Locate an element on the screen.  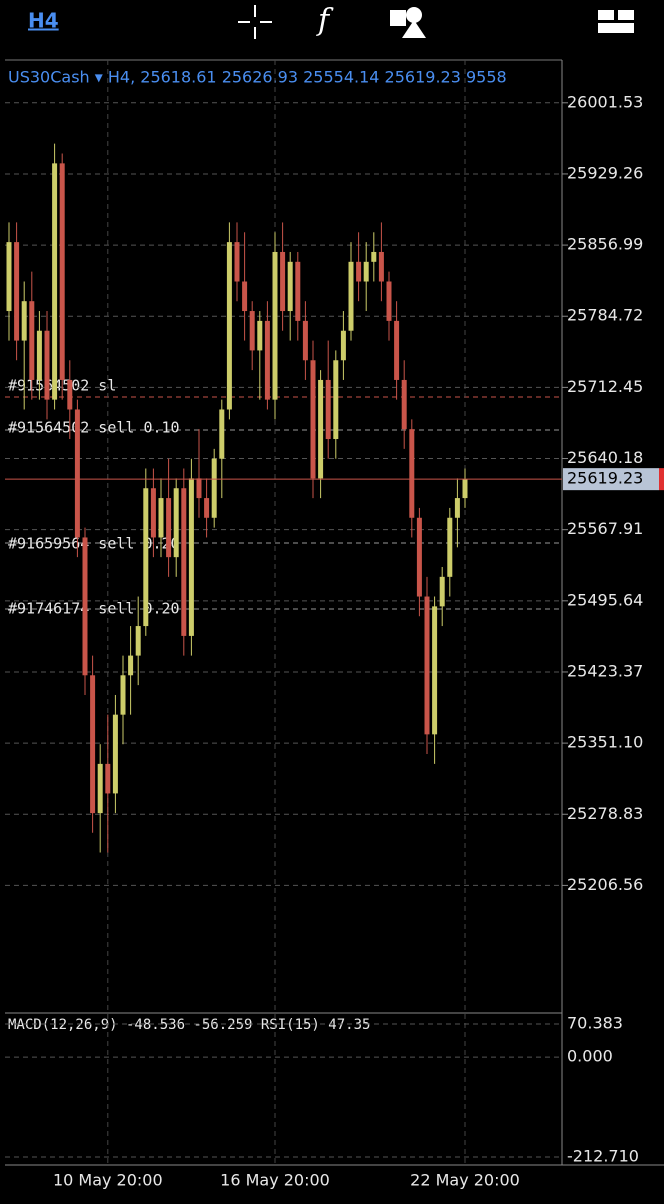
indicator-tick-label: 0.000 is located at coordinates (590, 1056).